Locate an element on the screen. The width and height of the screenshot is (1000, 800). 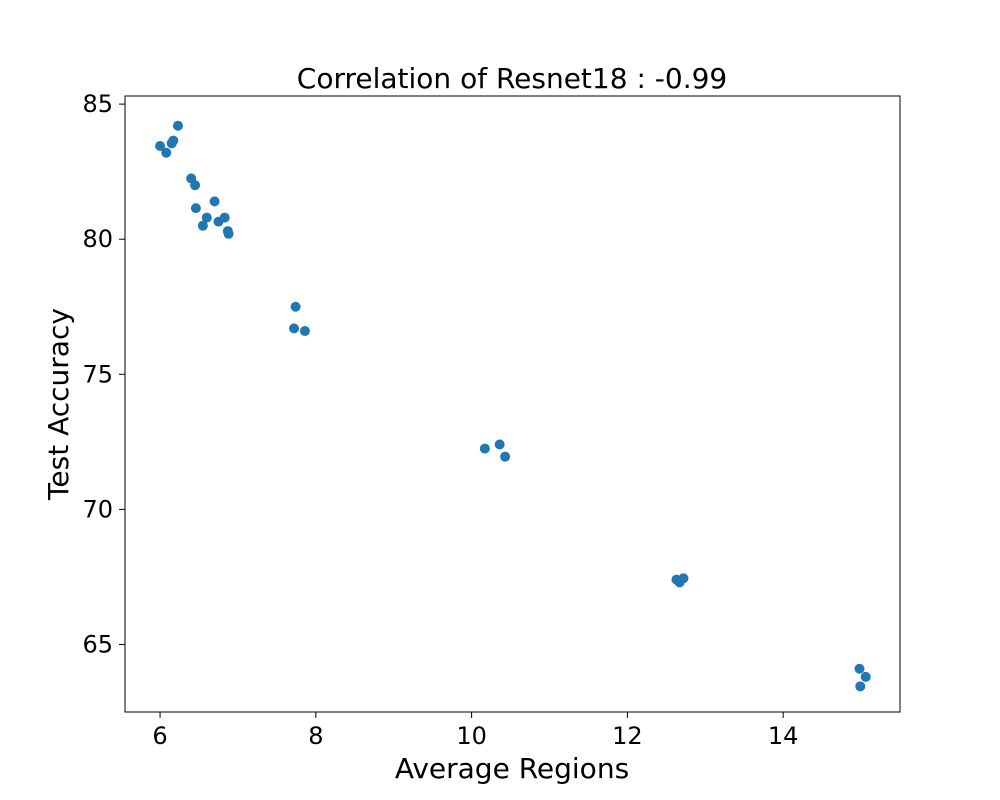
y-tick-label: 65 is located at coordinates (97, 644).